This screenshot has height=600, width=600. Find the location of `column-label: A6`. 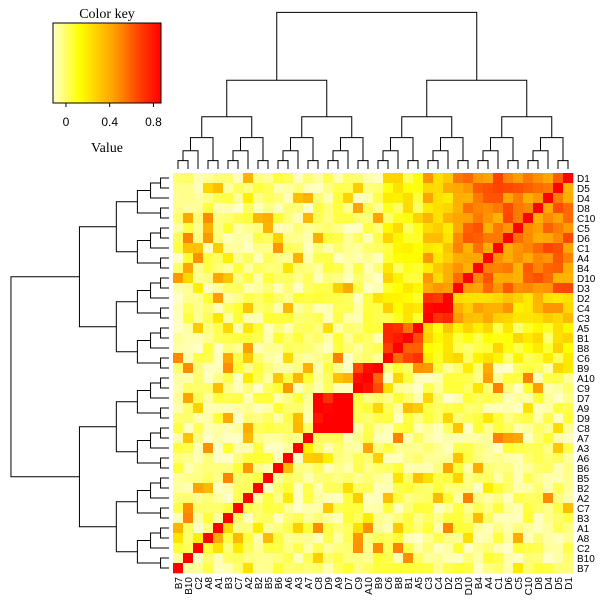

column-label: A6 is located at coordinates (289, 583).